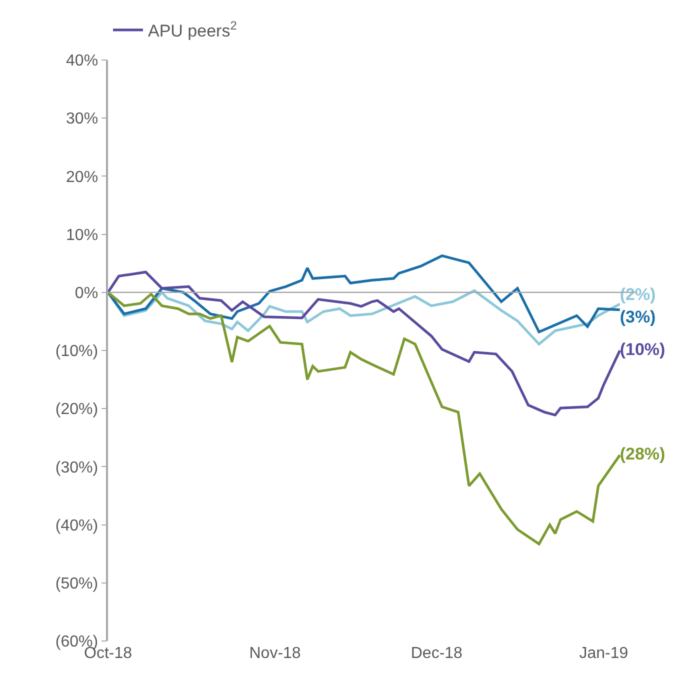  I want to click on x-tick-label: Jan-19, so click(603, 653).